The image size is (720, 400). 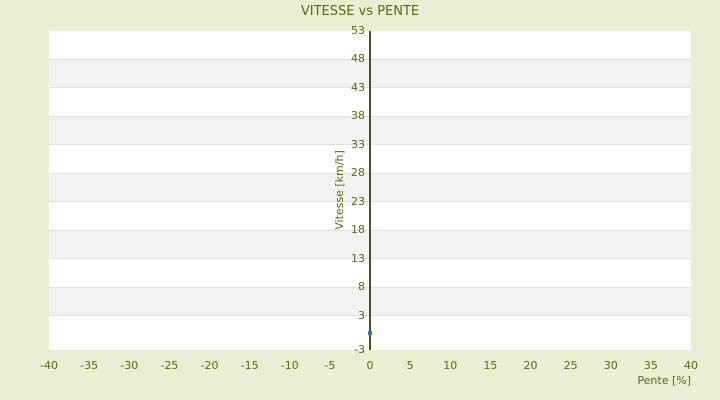 What do you see at coordinates (691, 365) in the screenshot?
I see `x-tick-label: 40` at bounding box center [691, 365].